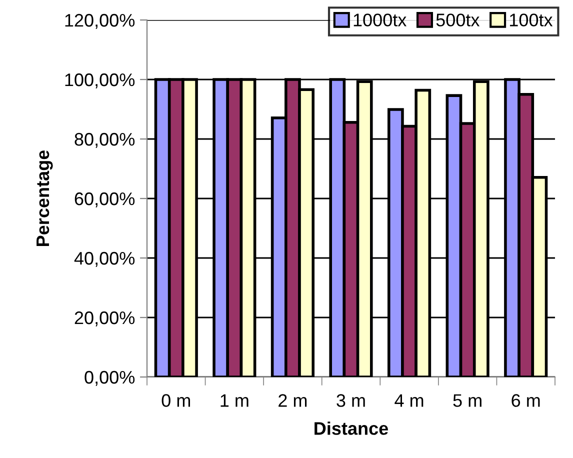 The height and width of the screenshot is (458, 573). I want to click on x-tick-label: 6 m, so click(526, 400).